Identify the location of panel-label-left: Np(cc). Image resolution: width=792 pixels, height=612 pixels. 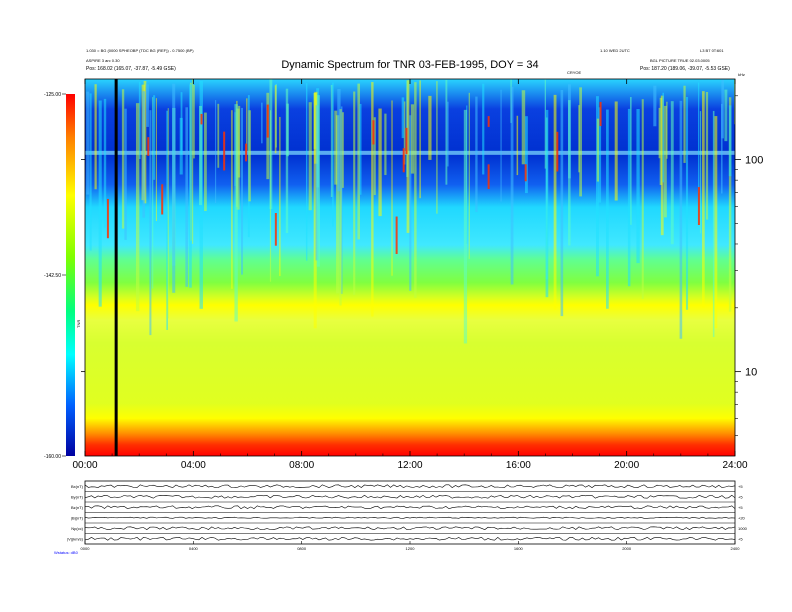
(77, 528).